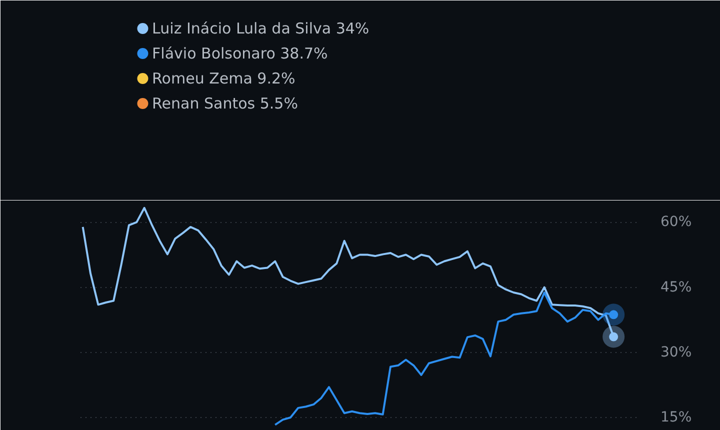  I want to click on y-tick-label: 15%, so click(676, 417).